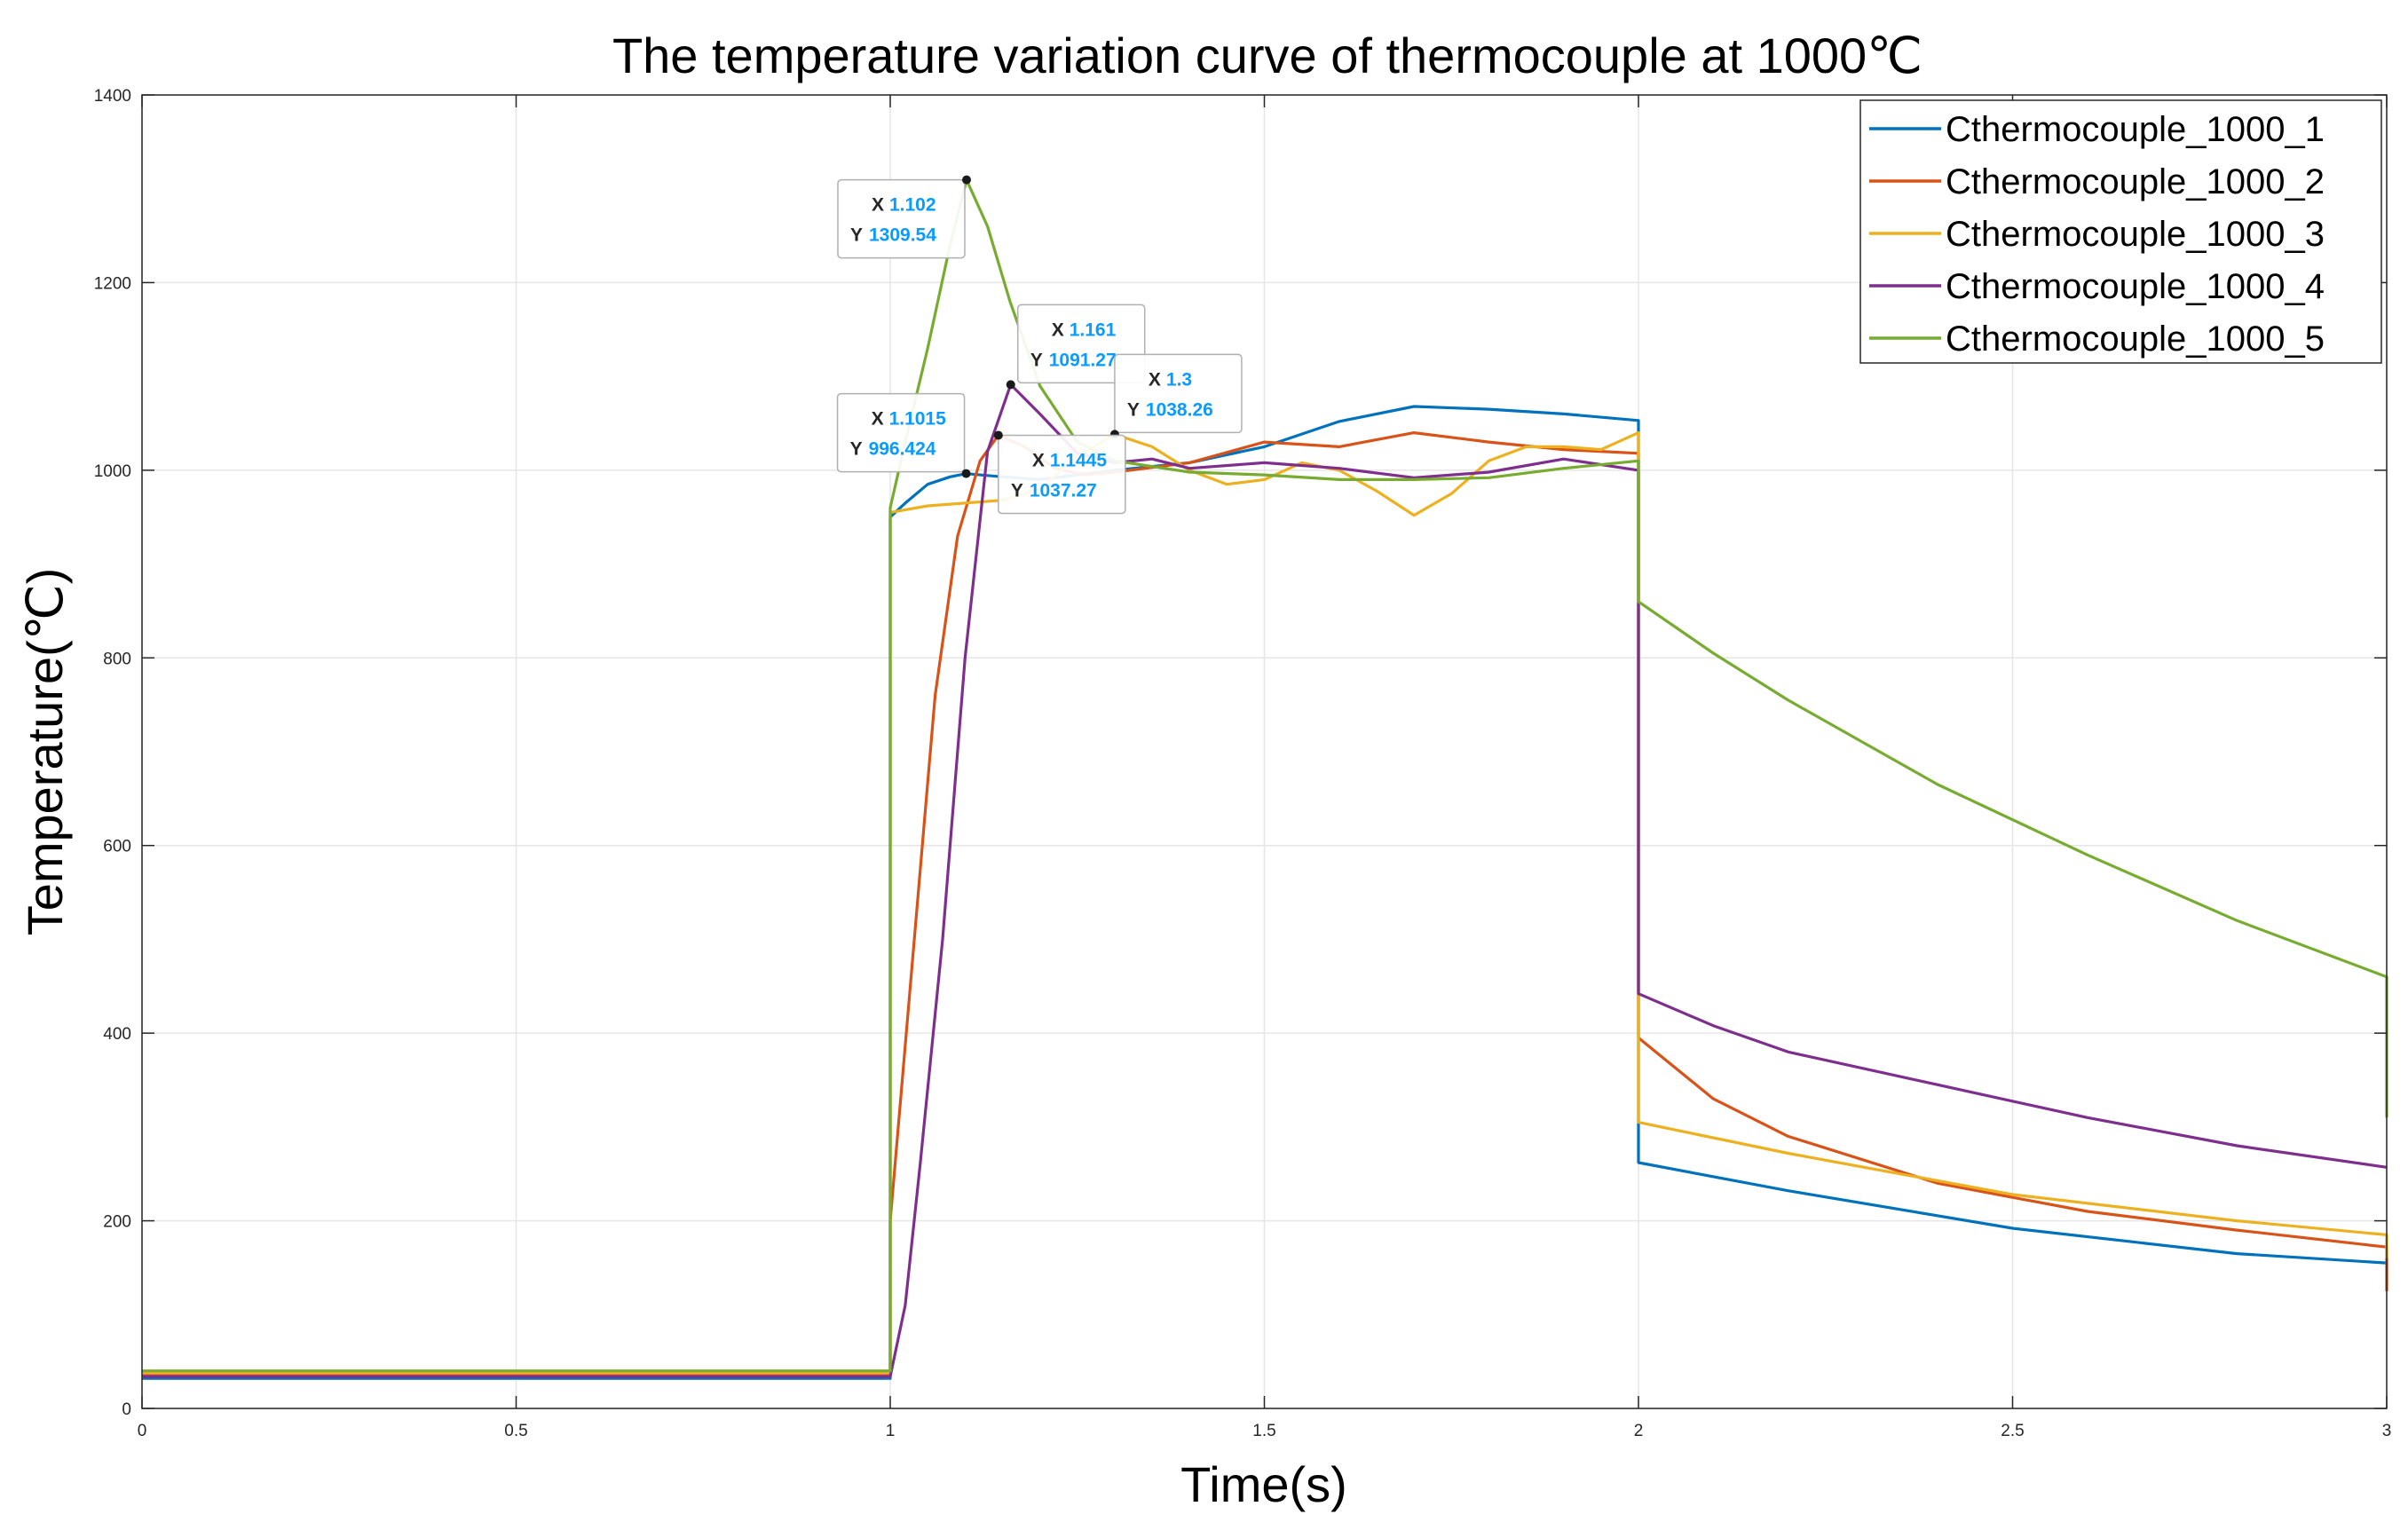 The image size is (2408, 1538). What do you see at coordinates (2136, 234) in the screenshot?
I see `legend-label: Cthermocouple_1000_3` at bounding box center [2136, 234].